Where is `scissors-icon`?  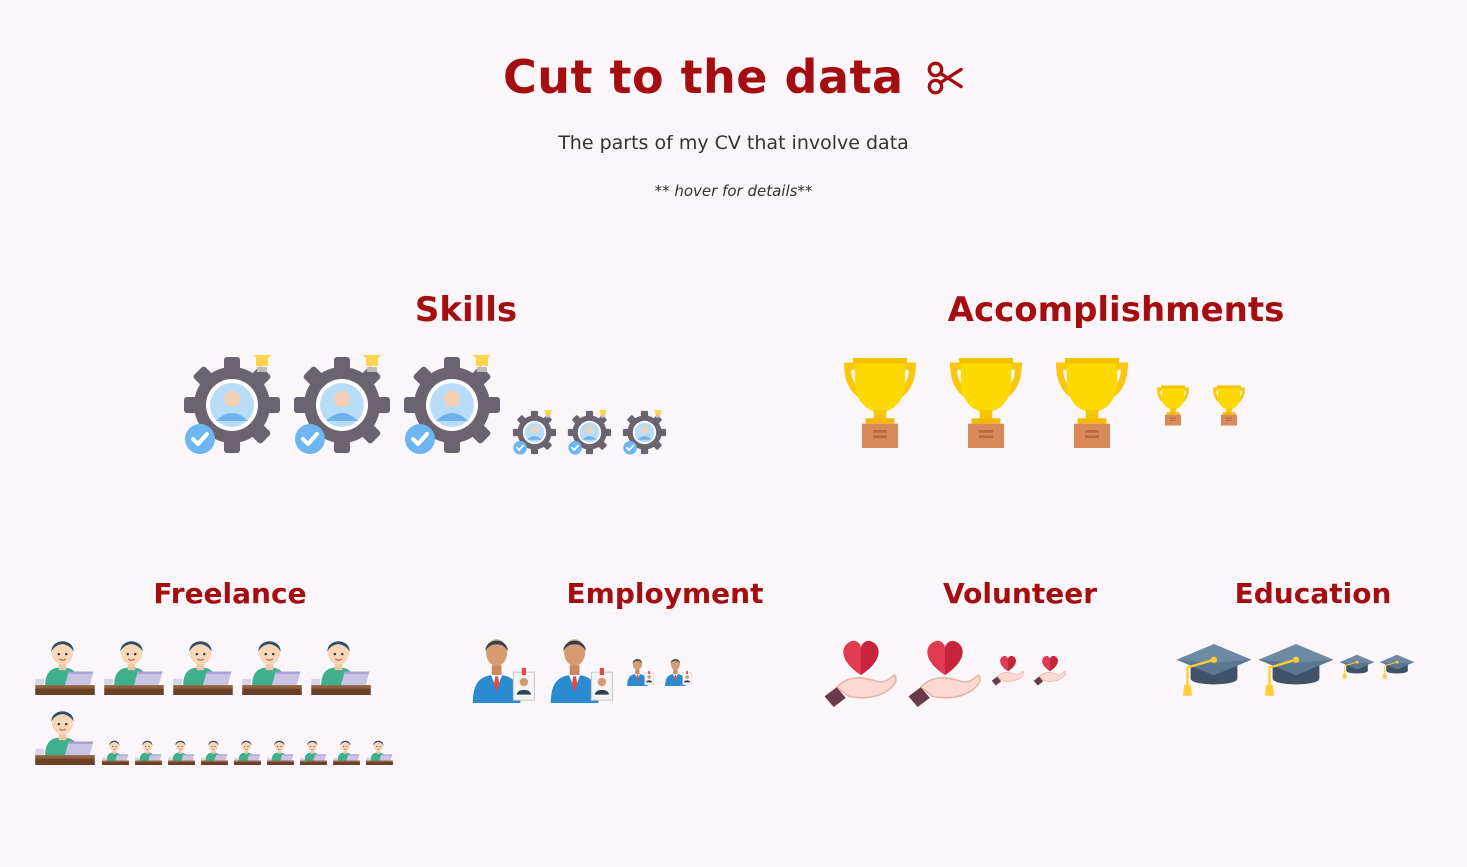 scissors-icon is located at coordinates (945, 78).